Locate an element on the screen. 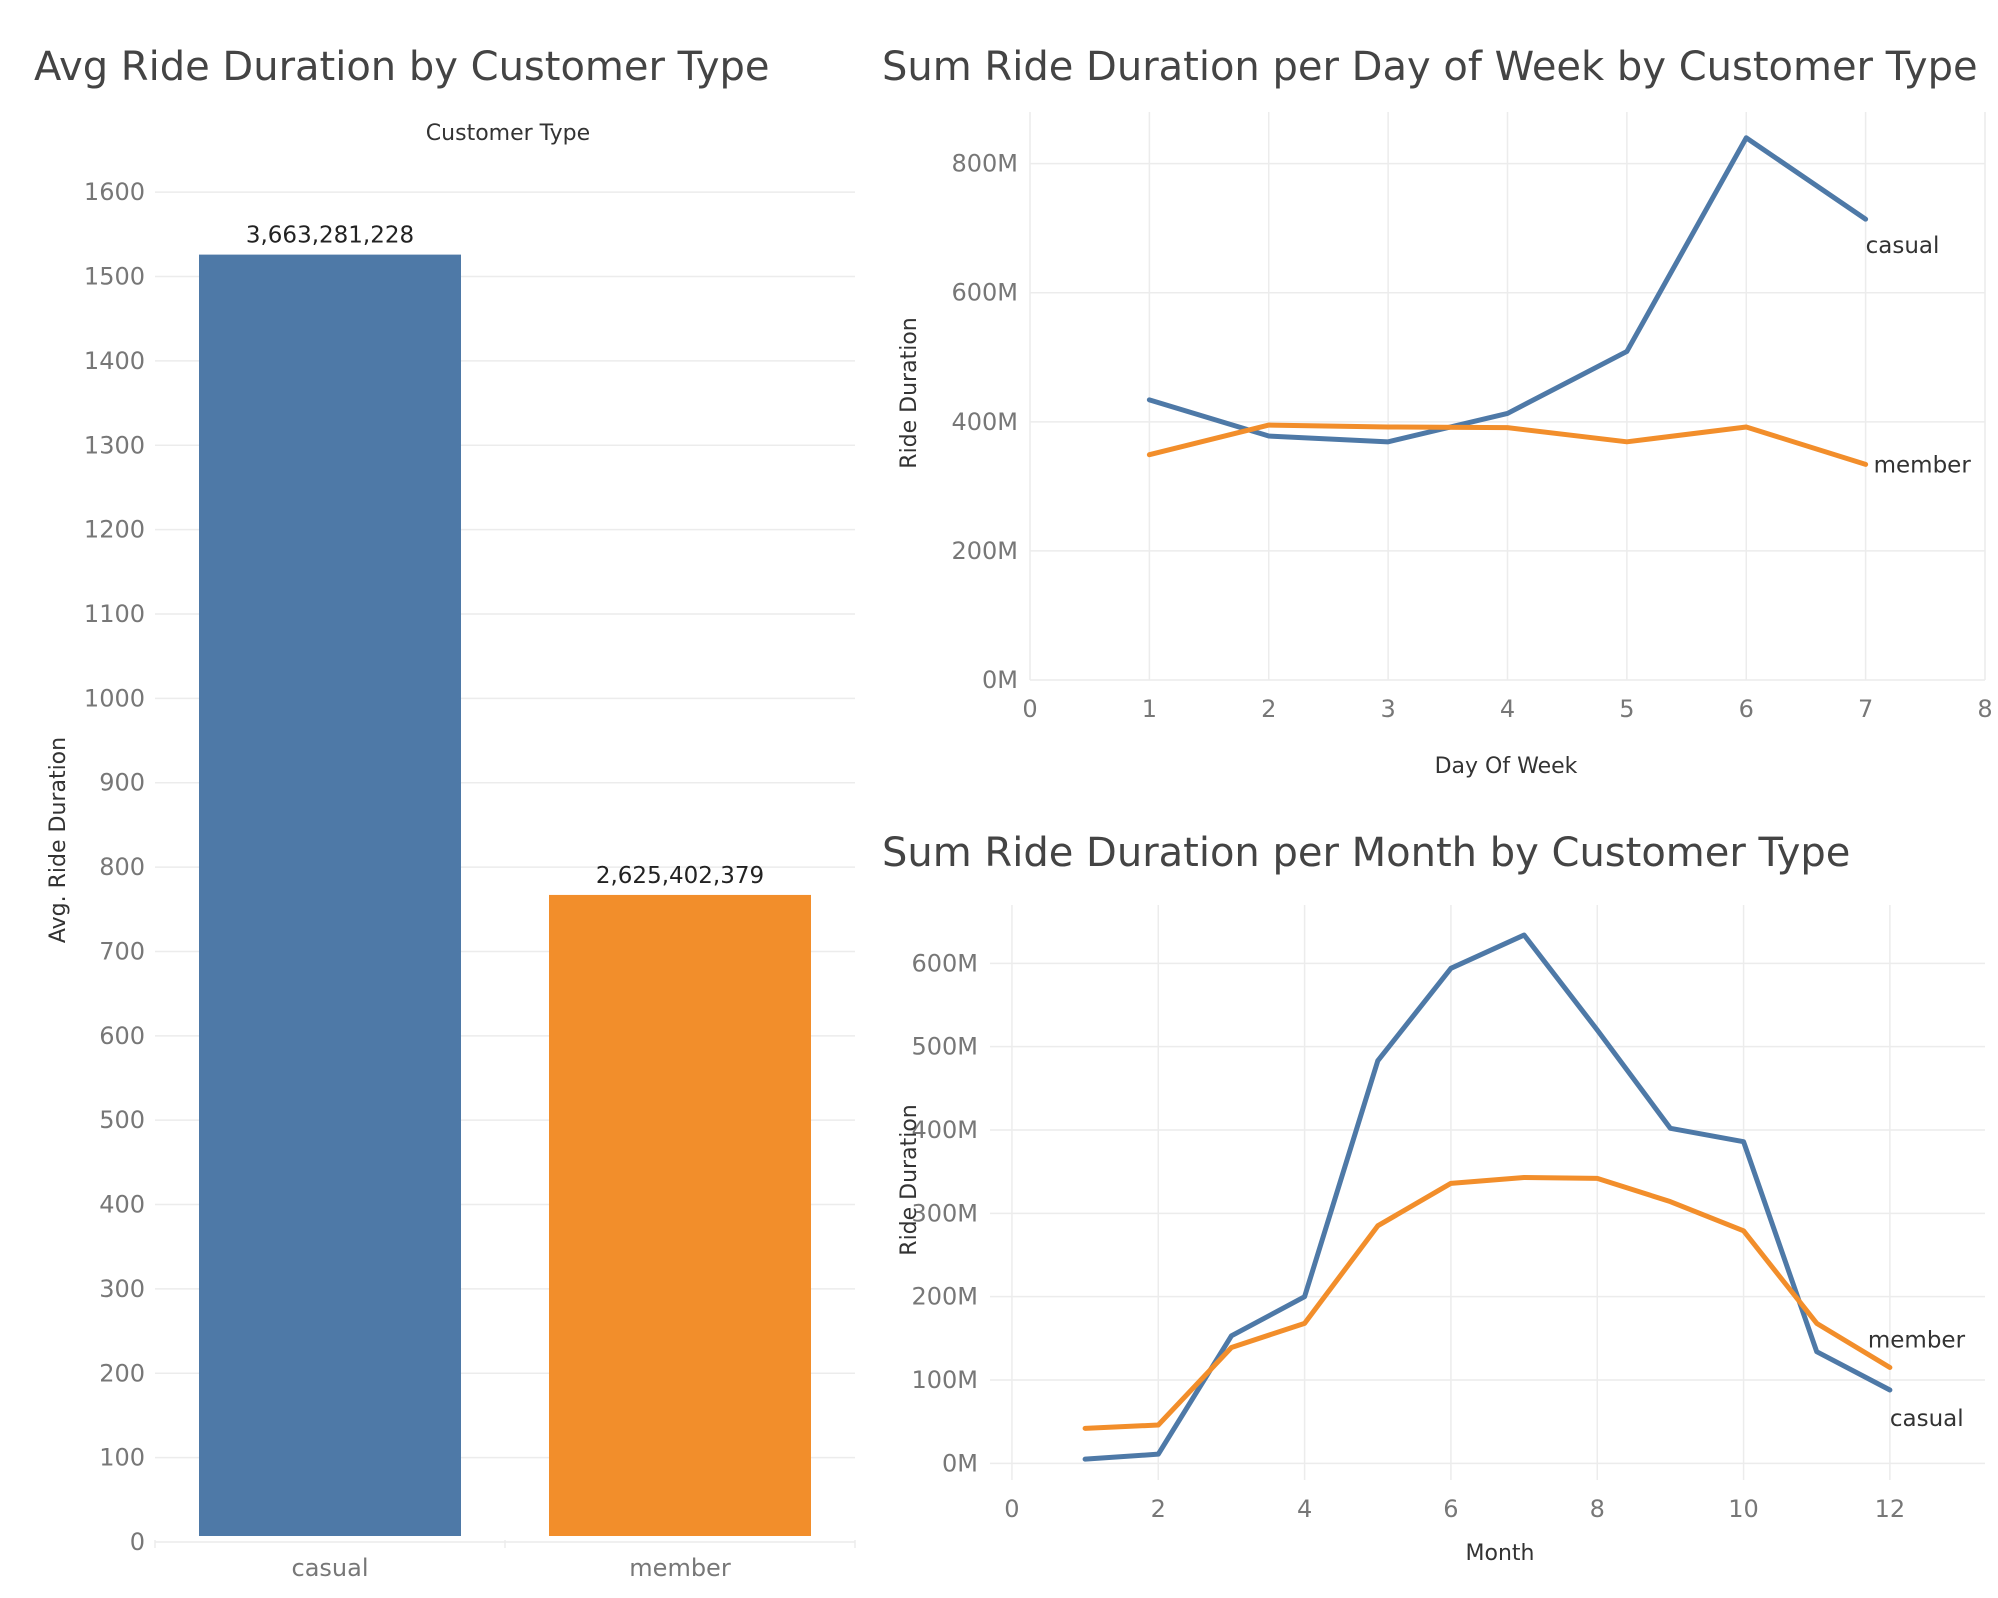  month-chart-x-axis-title: Month is located at coordinates (1500, 1553).